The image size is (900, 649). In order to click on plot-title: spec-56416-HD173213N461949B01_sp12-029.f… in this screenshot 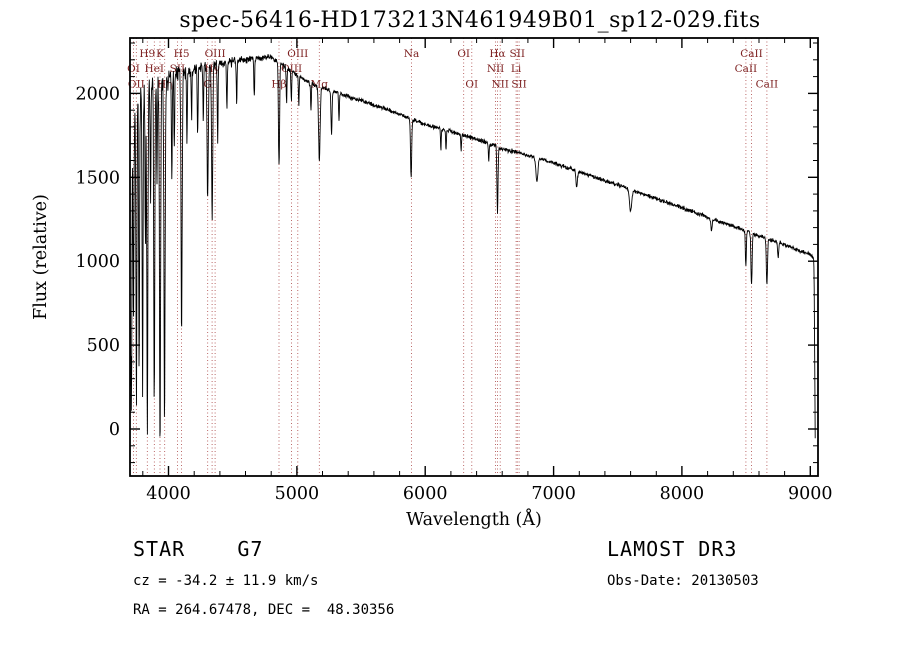, I will do `click(470, 20)`.